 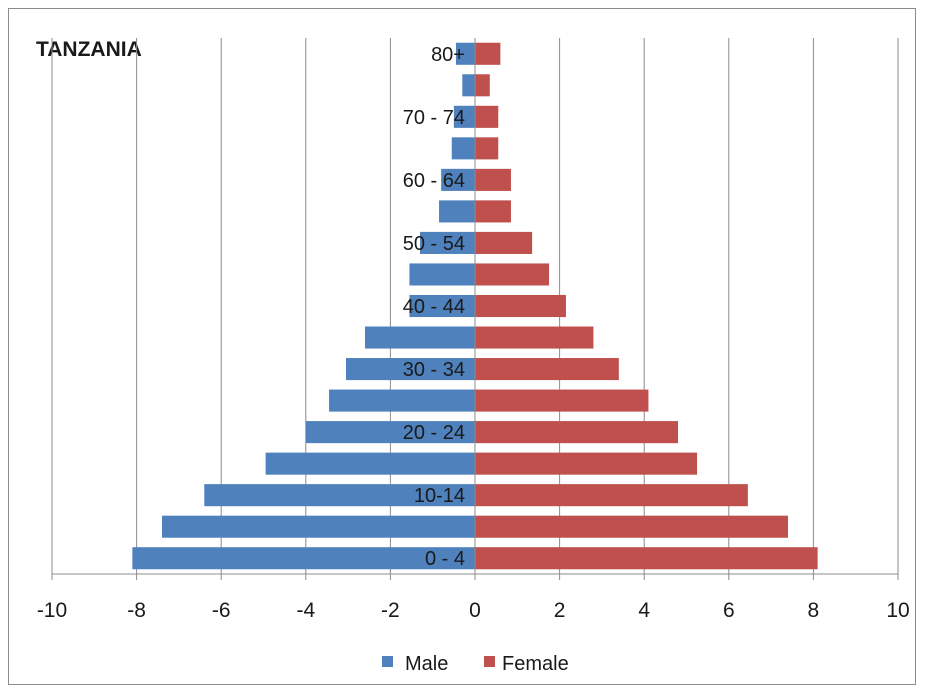 What do you see at coordinates (897, 610) in the screenshot?
I see `x-tick-label: 10` at bounding box center [897, 610].